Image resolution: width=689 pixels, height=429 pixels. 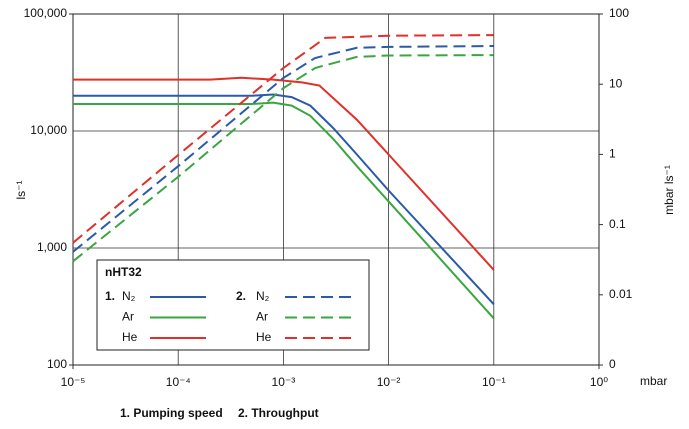 I want to click on y-tick-label: 10,000, so click(x=48, y=130).